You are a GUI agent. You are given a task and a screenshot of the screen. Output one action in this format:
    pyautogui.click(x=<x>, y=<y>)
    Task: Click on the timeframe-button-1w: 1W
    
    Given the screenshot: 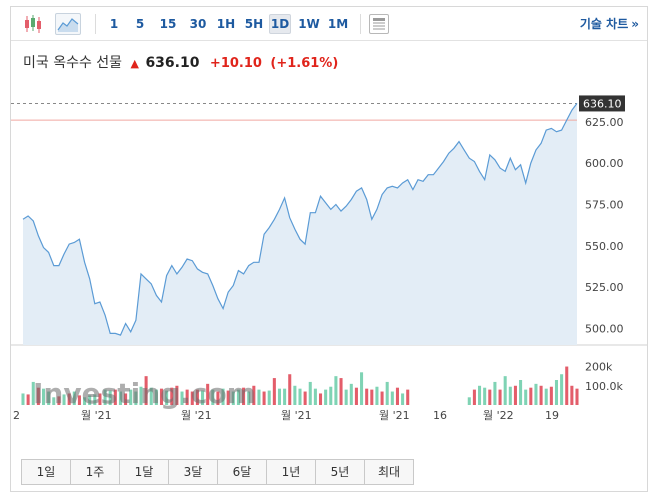 What is the action you would take?
    pyautogui.click(x=309, y=24)
    